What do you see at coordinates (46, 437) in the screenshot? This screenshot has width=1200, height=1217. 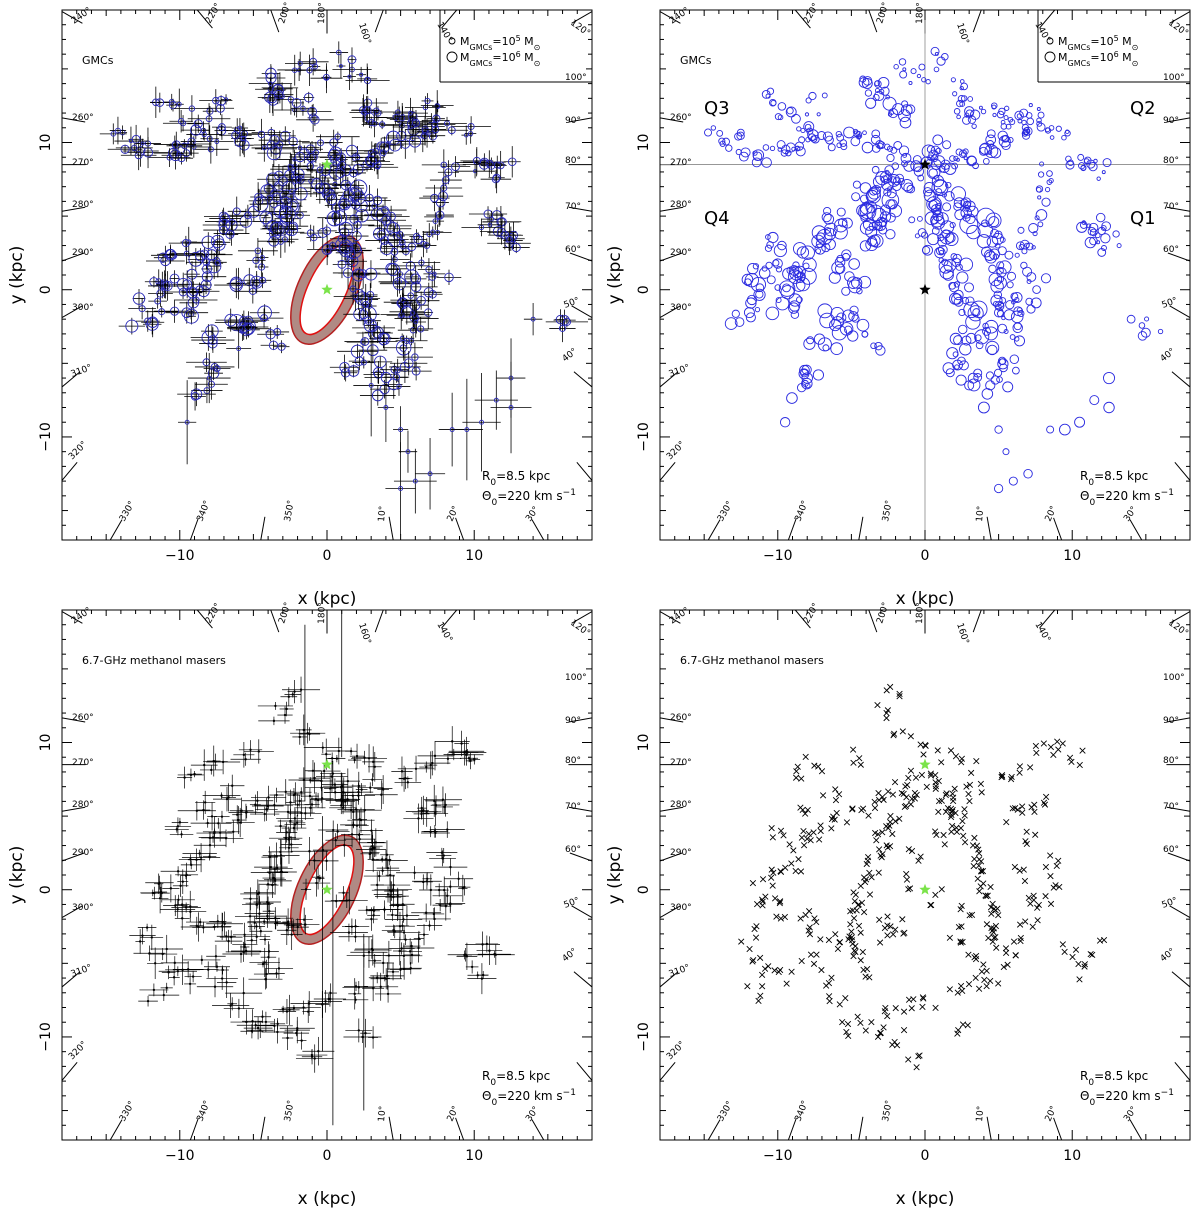 I see `y-tick-label: −10` at bounding box center [46, 437].